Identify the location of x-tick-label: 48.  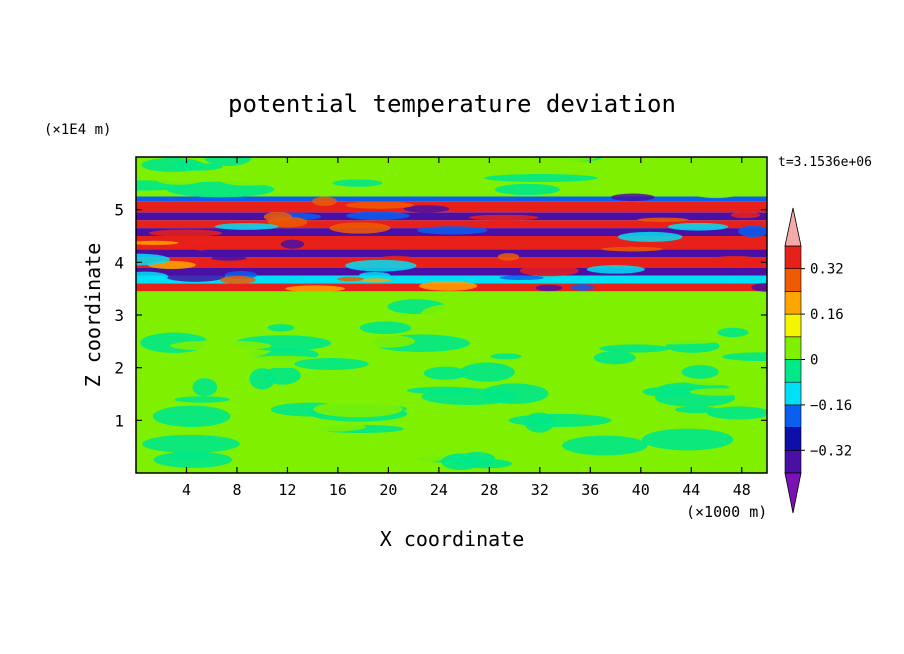
(742, 490).